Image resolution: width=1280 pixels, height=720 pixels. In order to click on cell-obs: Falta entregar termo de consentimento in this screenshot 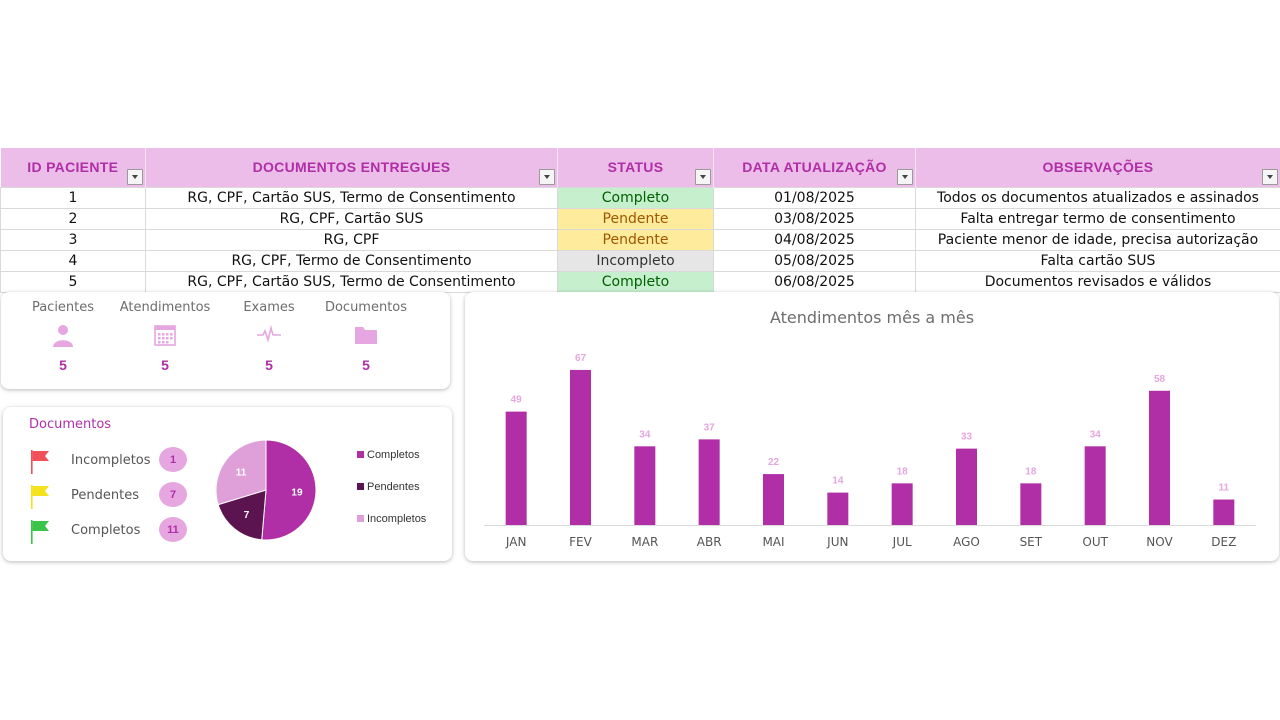, I will do `click(1097, 218)`.